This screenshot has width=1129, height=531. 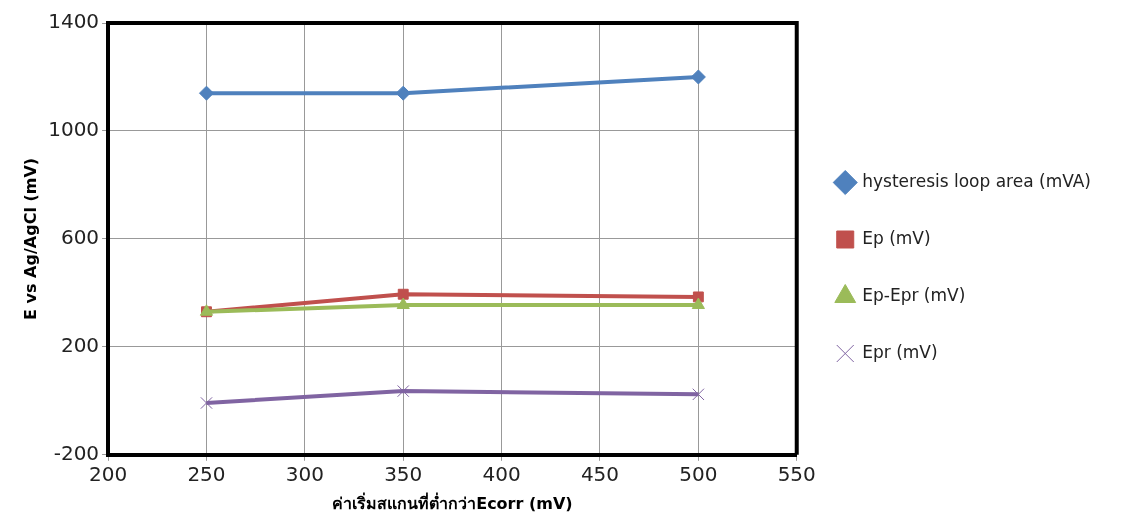 I want to click on x-tick-label: 400, so click(x=501, y=474).